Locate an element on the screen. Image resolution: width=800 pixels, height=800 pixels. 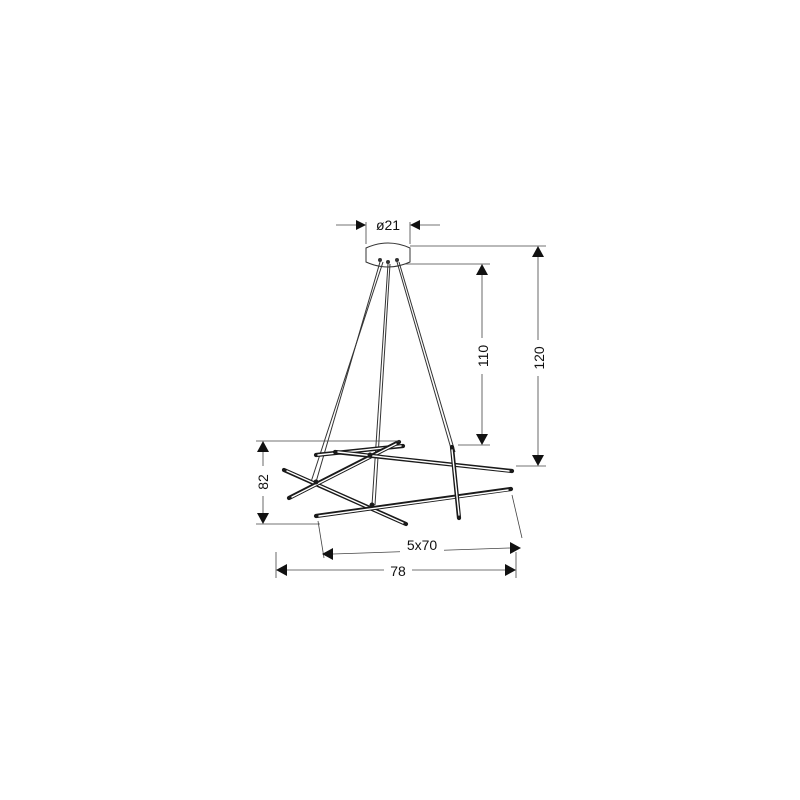
dimension-bar-length: 5x70 is located at coordinates (420, 527).